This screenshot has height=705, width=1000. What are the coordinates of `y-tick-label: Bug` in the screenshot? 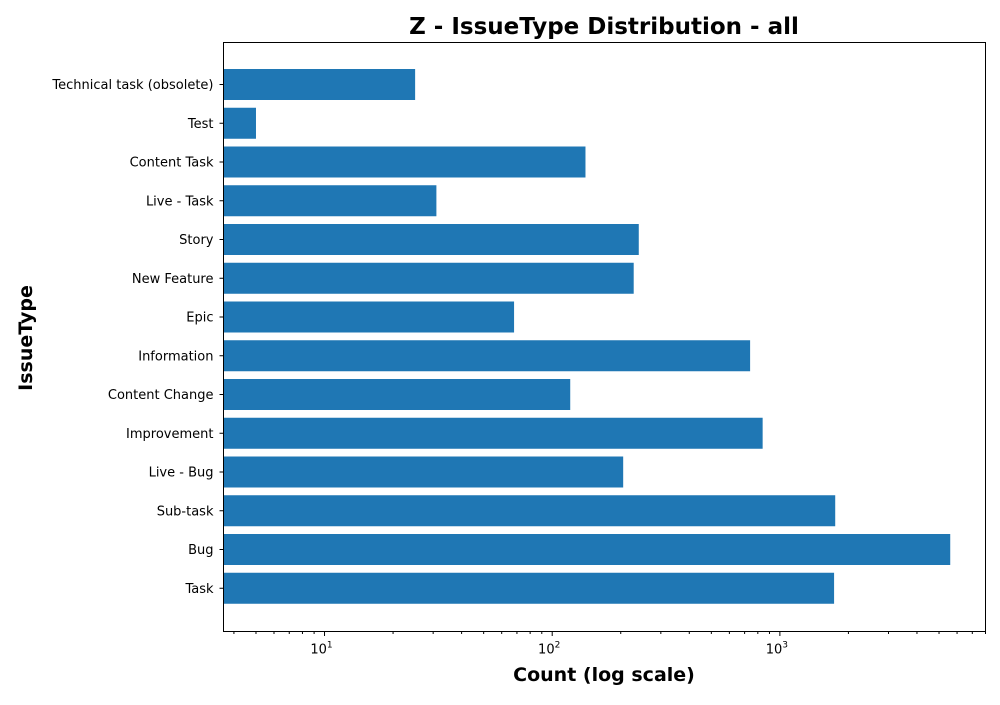 It's located at (200, 550).